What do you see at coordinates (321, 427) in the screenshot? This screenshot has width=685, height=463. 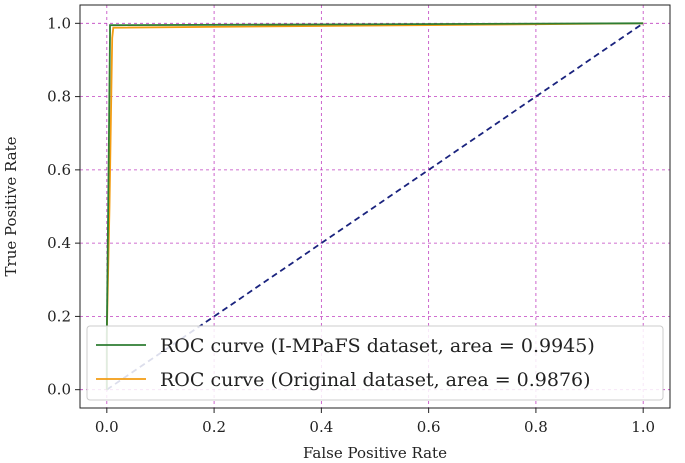 I see `x-tick-label: 0.4` at bounding box center [321, 427].